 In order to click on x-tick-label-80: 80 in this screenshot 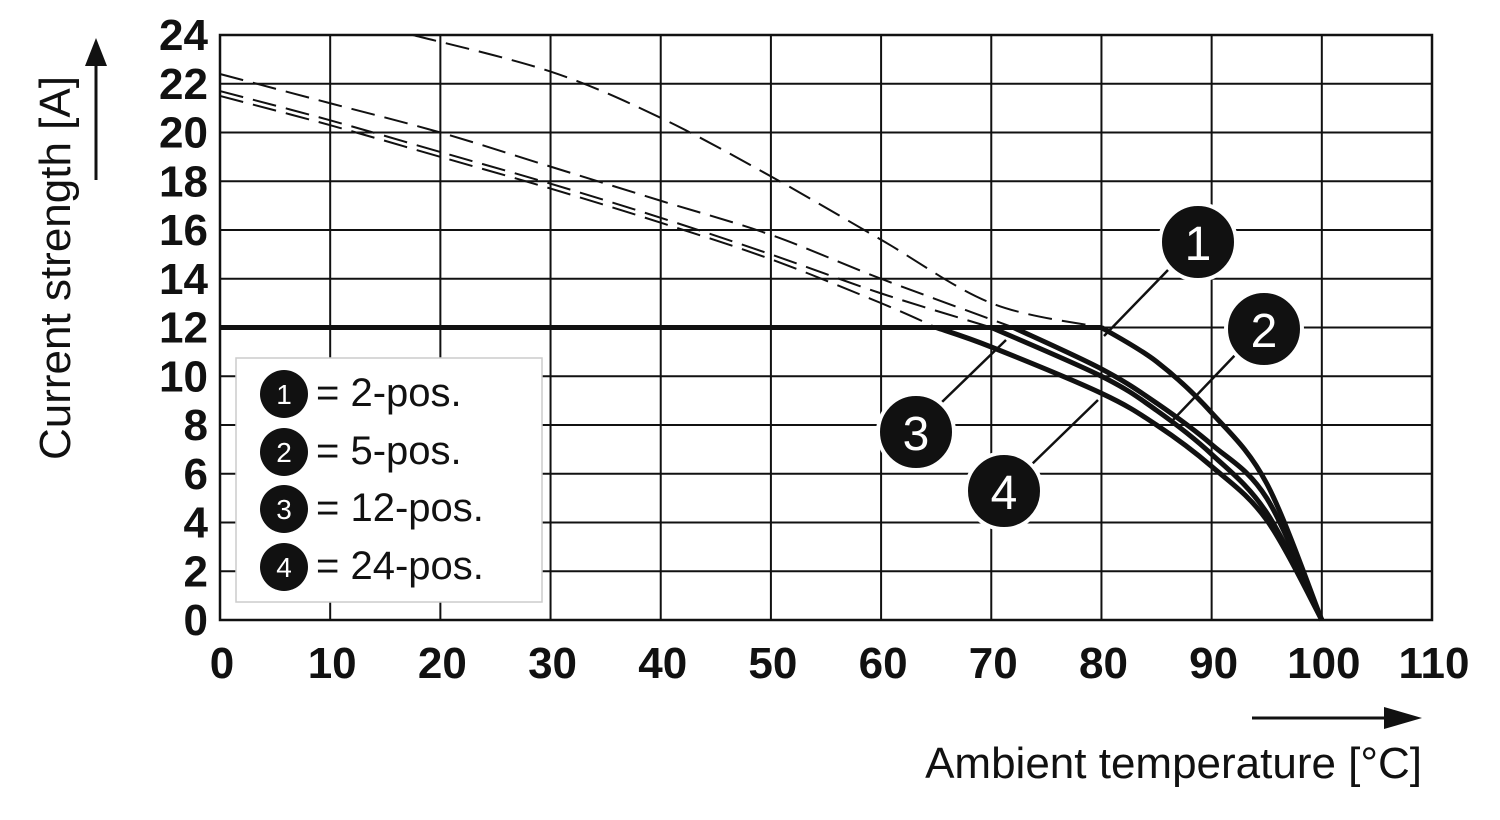, I will do `click(1103, 663)`.